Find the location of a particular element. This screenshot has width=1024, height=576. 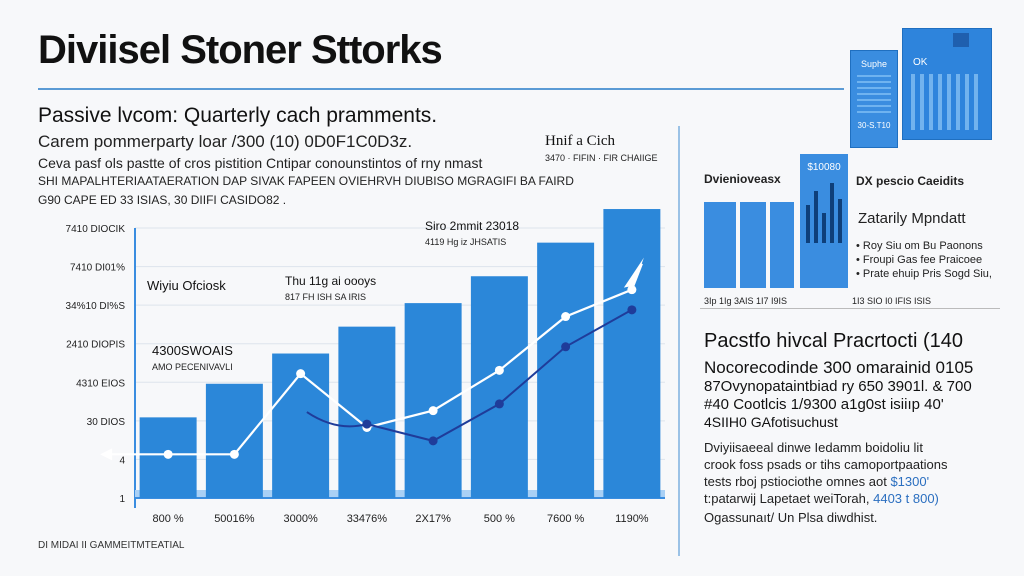

panel-bullet-2-text: Froupi Gas fee Praicoee is located at coordinates (922, 260).